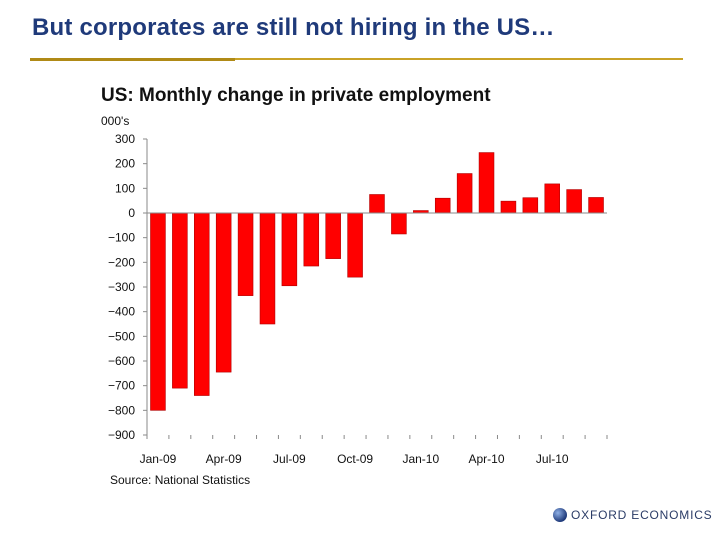 This screenshot has height=540, width=720. Describe the element at coordinates (121, 312) in the screenshot. I see `y-tick-label: −400` at that location.